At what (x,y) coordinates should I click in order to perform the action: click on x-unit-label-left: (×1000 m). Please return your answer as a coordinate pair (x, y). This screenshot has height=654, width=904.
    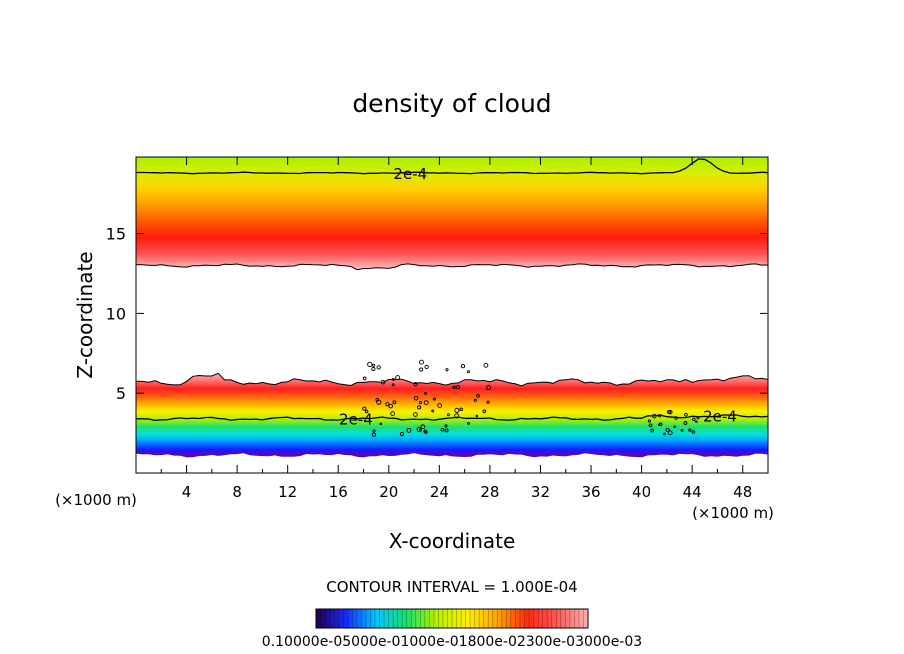
    Looking at the image, I should click on (96, 500).